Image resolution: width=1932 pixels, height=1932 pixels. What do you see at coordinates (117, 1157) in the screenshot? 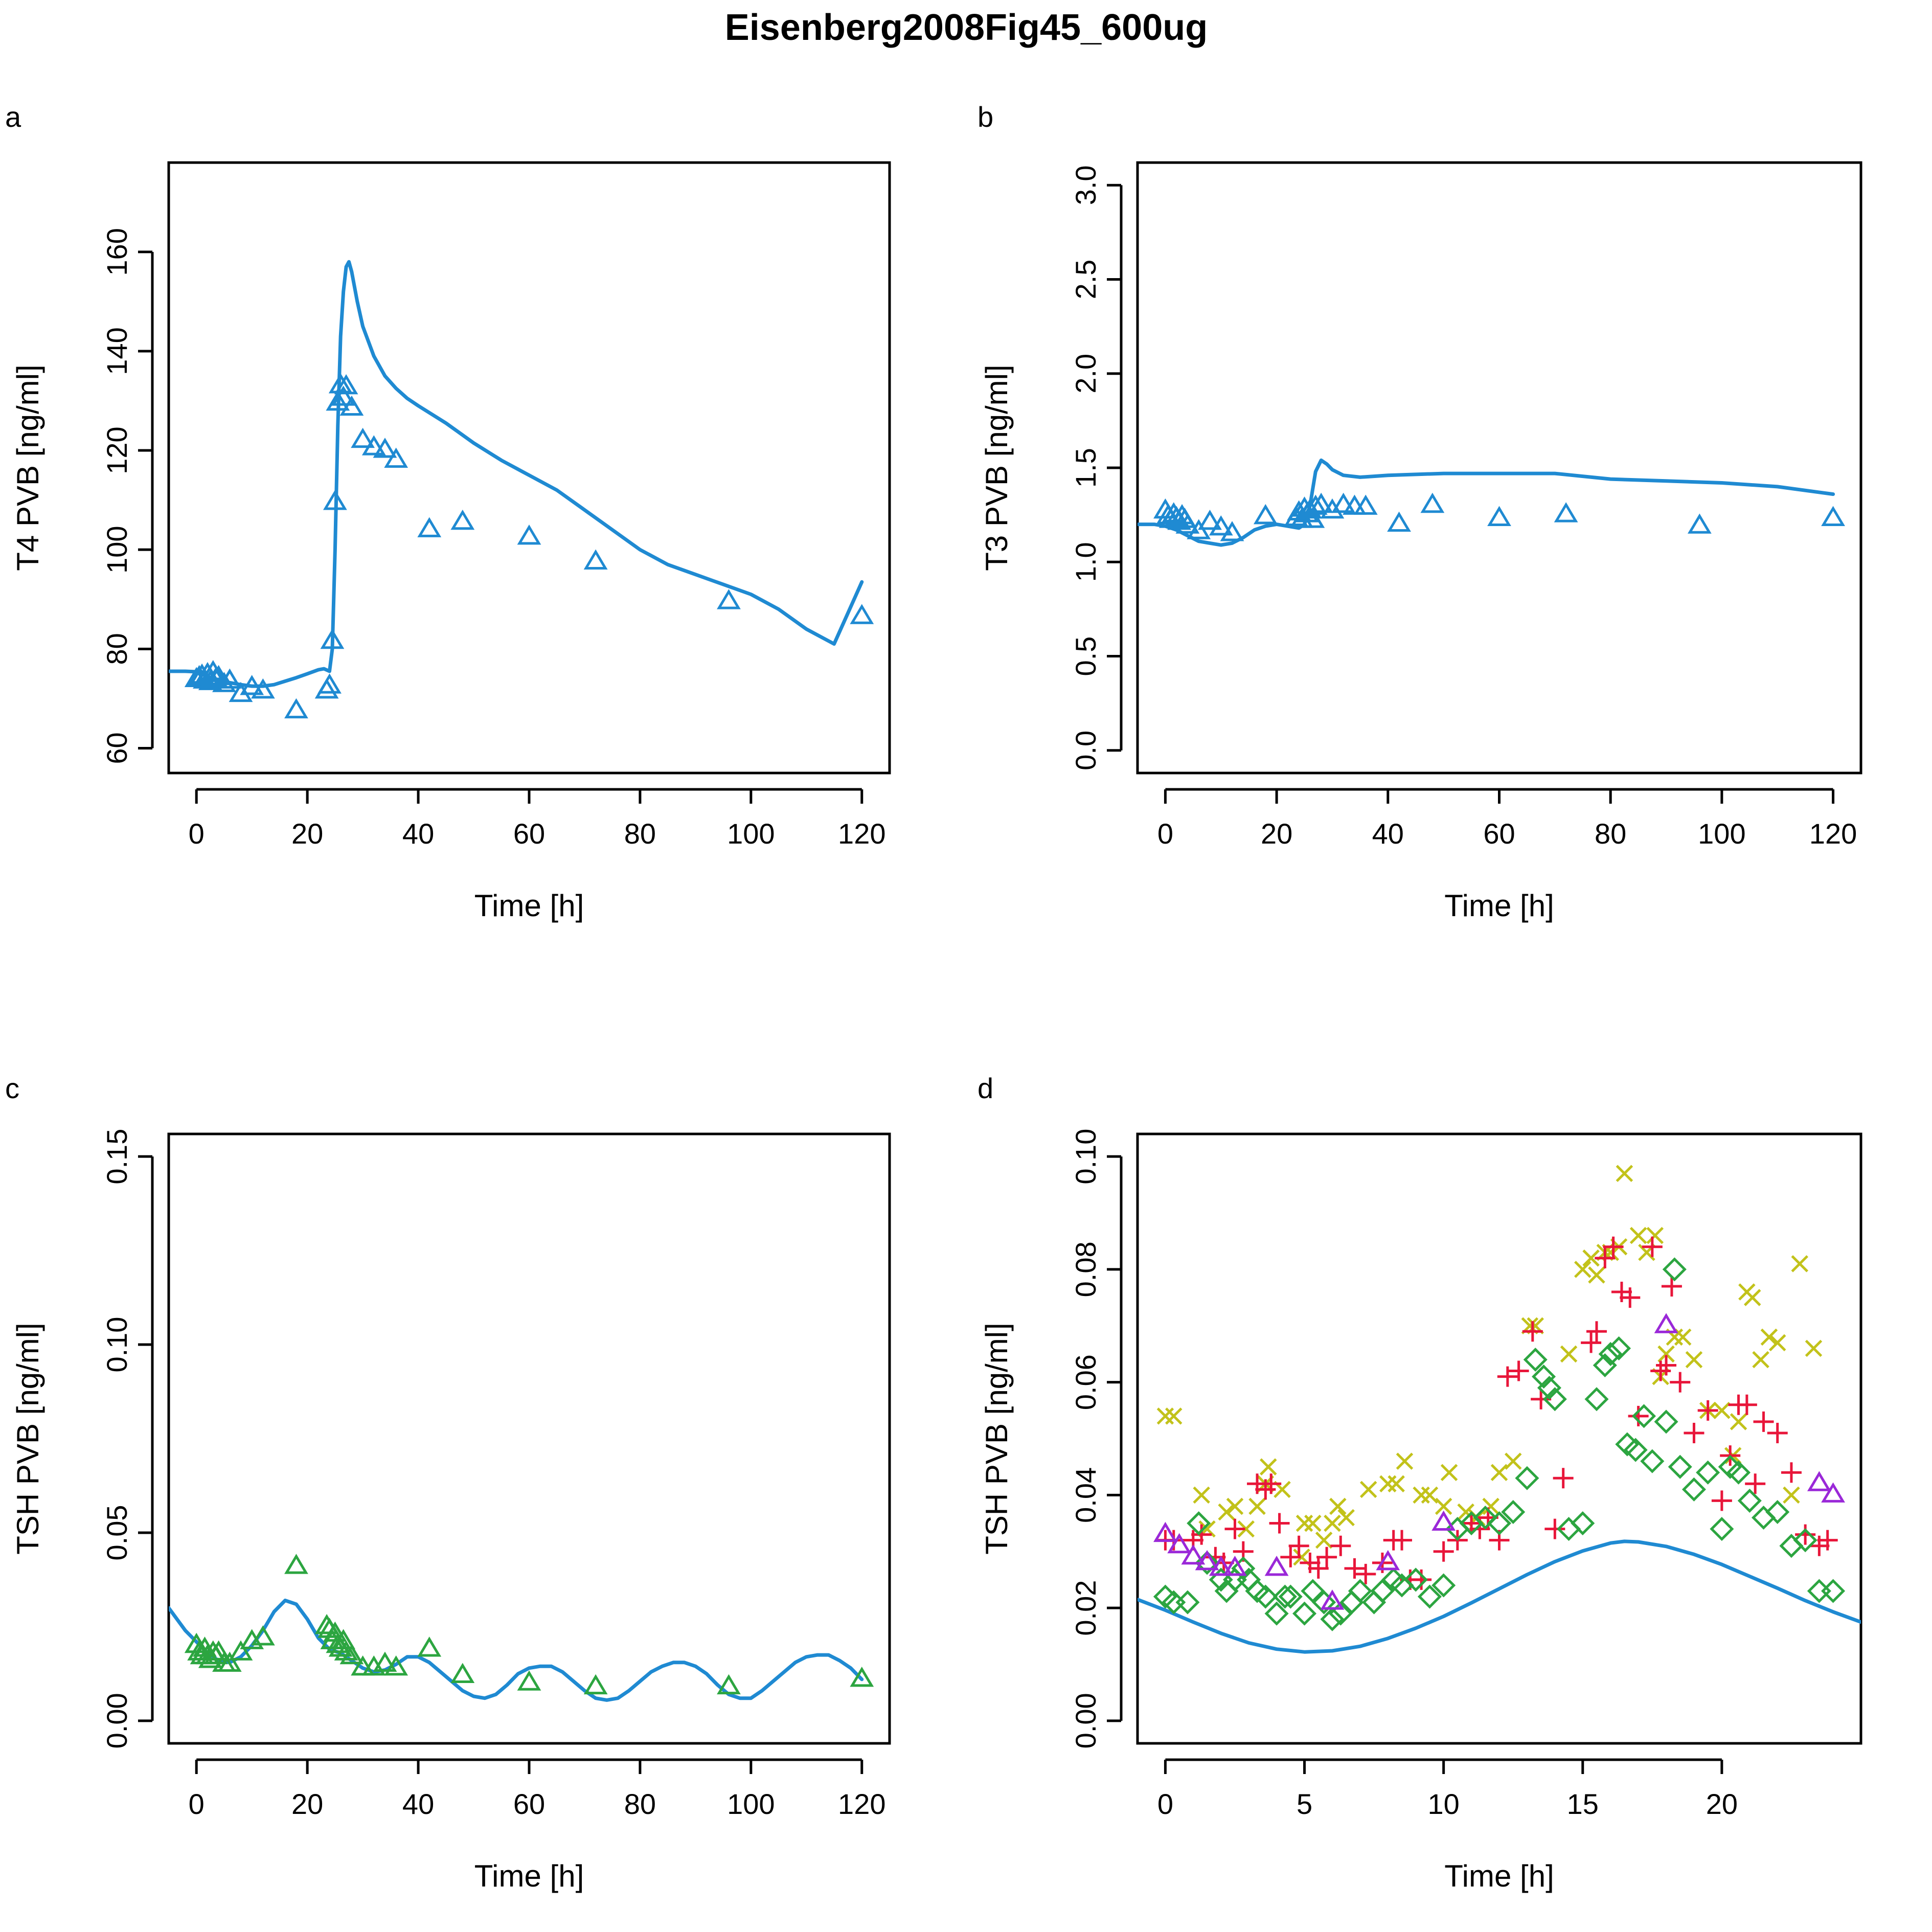
I see `y-tick-label: 0.15` at bounding box center [117, 1157].